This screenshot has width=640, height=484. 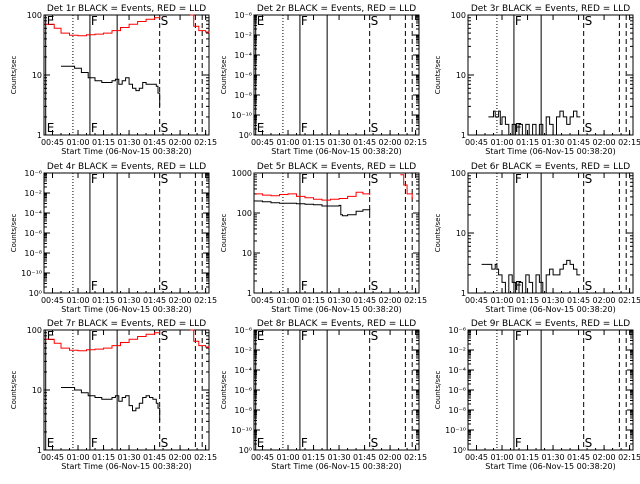 What do you see at coordinates (242, 173) in the screenshot?
I see `y-tick-label: 1000` at bounding box center [242, 173].